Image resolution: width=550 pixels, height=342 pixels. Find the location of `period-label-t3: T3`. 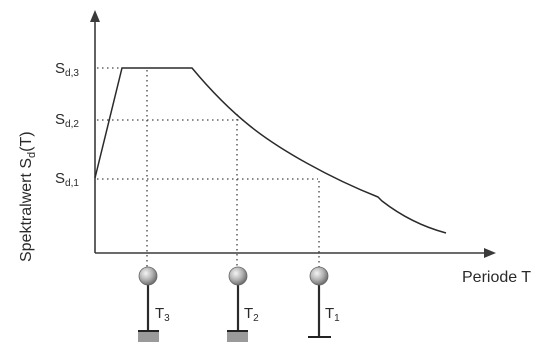

period-label-t3: T3 is located at coordinates (162, 314).